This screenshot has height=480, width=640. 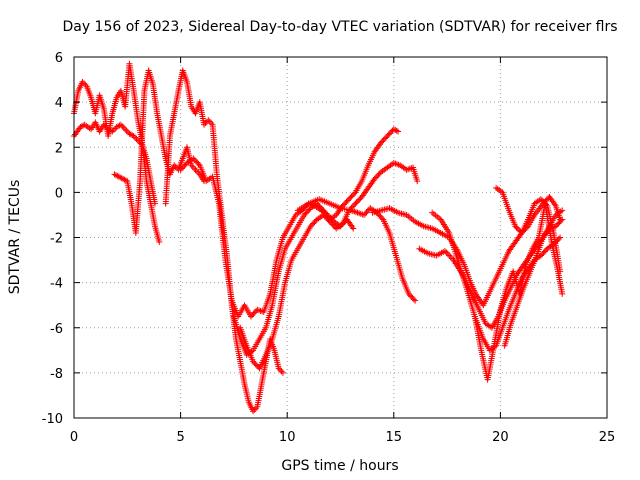 What do you see at coordinates (287, 437) in the screenshot?
I see `x-tick-label: 10` at bounding box center [287, 437].